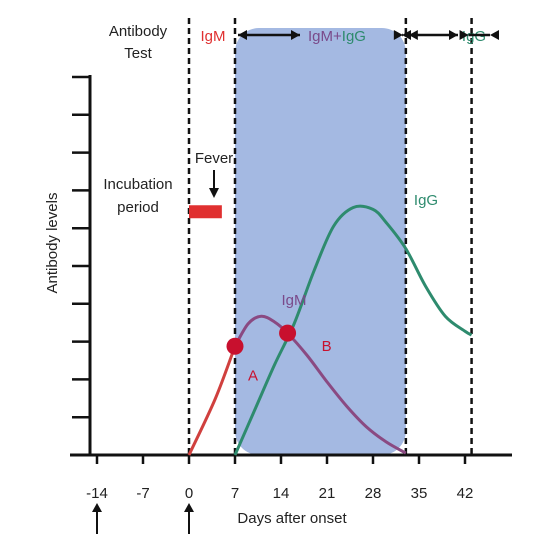  Describe the element at coordinates (293, 300) in the screenshot. I see `igm-curve-label: IgM` at that location.